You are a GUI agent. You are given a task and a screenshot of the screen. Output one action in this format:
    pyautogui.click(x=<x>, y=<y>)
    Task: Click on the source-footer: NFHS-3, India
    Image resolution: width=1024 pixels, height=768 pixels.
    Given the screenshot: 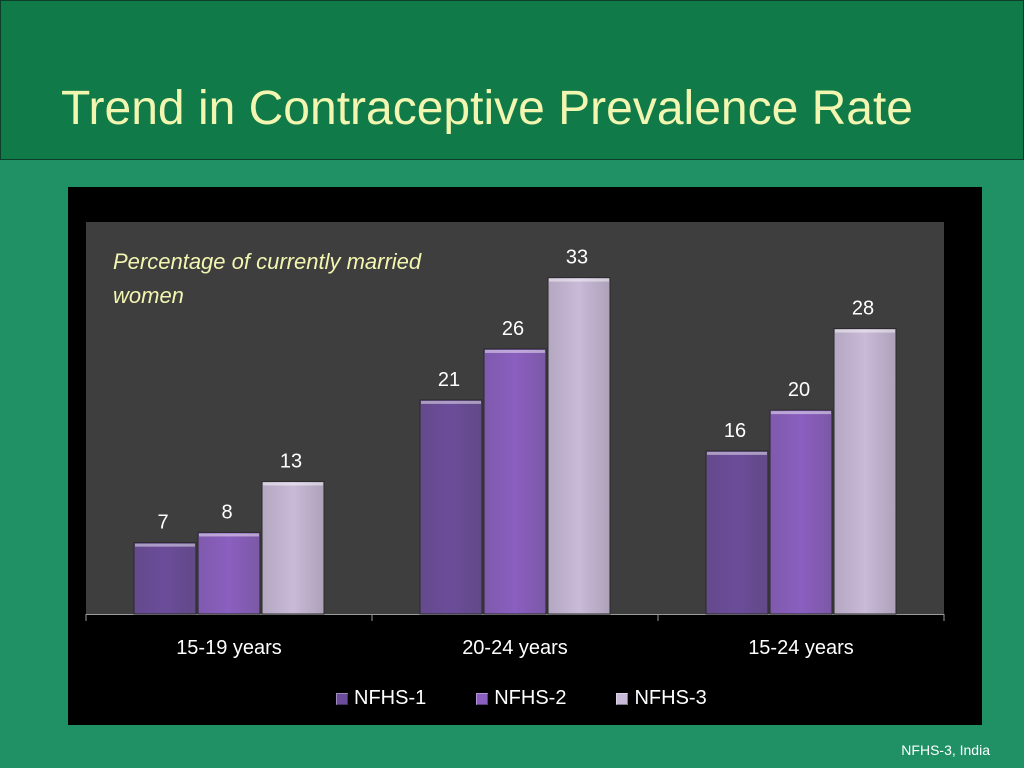 What is the action you would take?
    pyautogui.click(x=945, y=750)
    